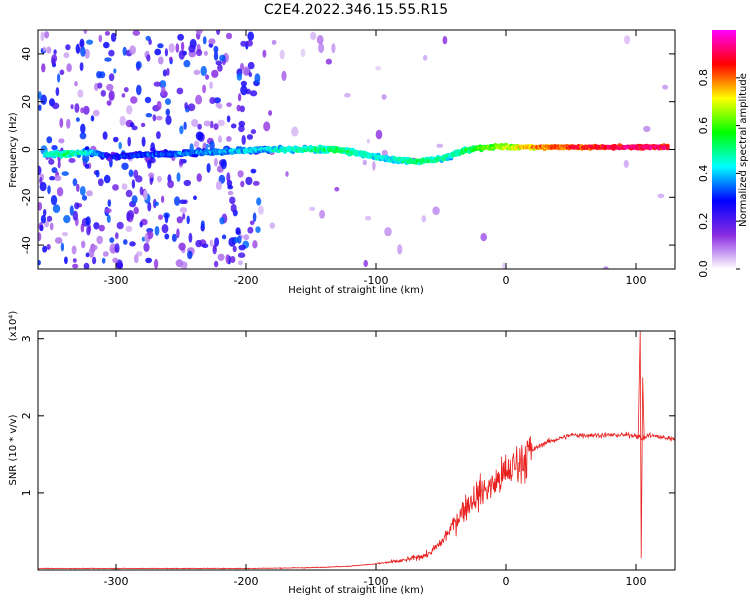 Image resolution: width=750 pixels, height=600 pixels. Describe the element at coordinates (356, 590) in the screenshot. I see `bottom-x-axis-label: Height of straight line (km)` at that location.